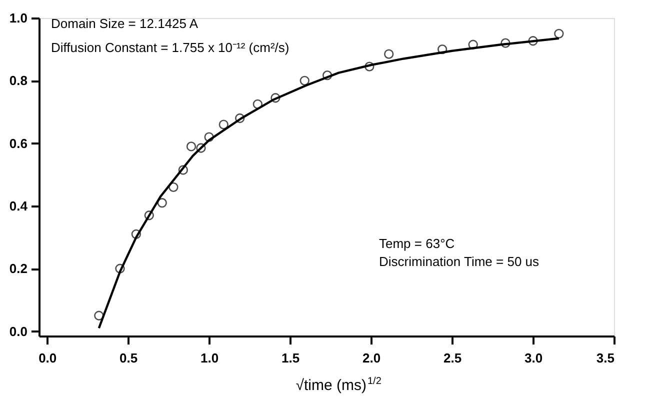  I want to click on x-tick-label: 2.5, so click(452, 358).